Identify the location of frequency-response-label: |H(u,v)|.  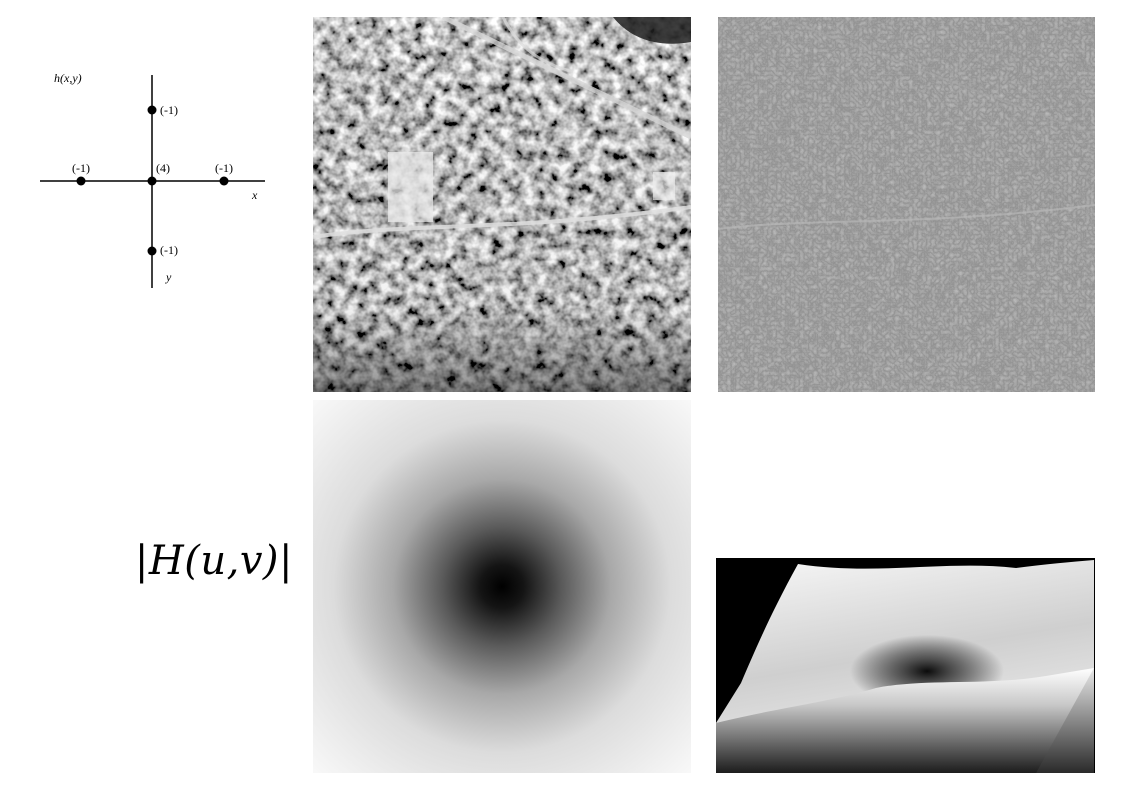
(213, 561).